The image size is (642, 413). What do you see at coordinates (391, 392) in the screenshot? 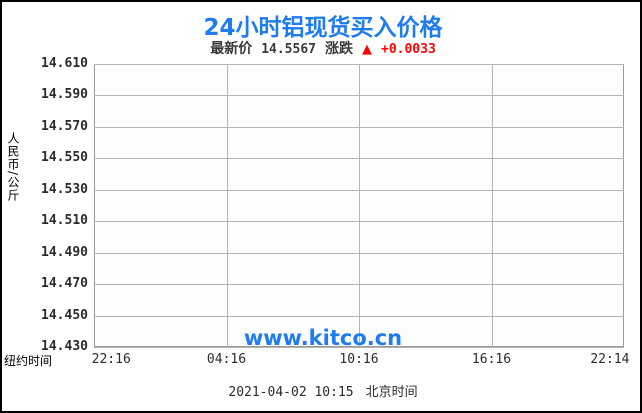
I see `footer-timezone: 北京时间` at bounding box center [391, 392].